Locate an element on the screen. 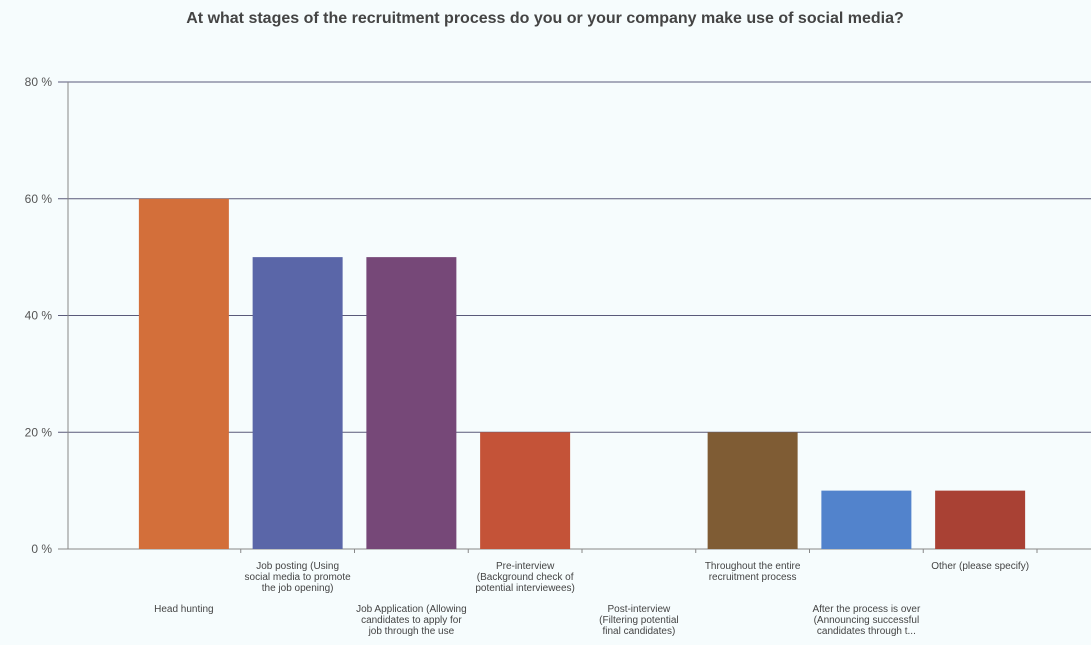  y-tick-label: 60 % is located at coordinates (39, 199).